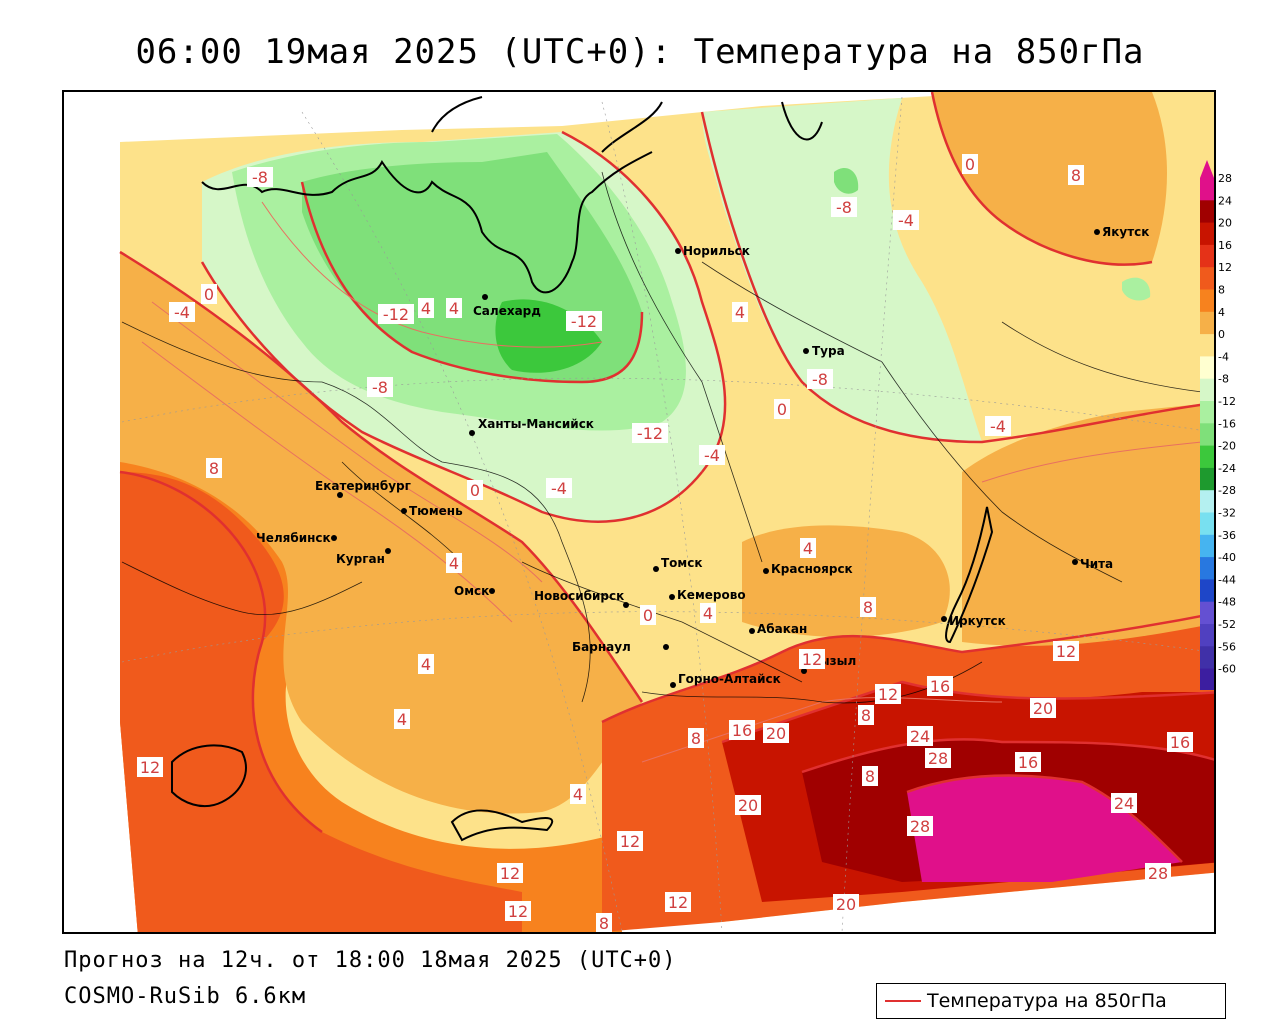 Image resolution: width=1280 pixels, height=1024 pixels. I want to click on city-label: Курган, so click(360, 559).